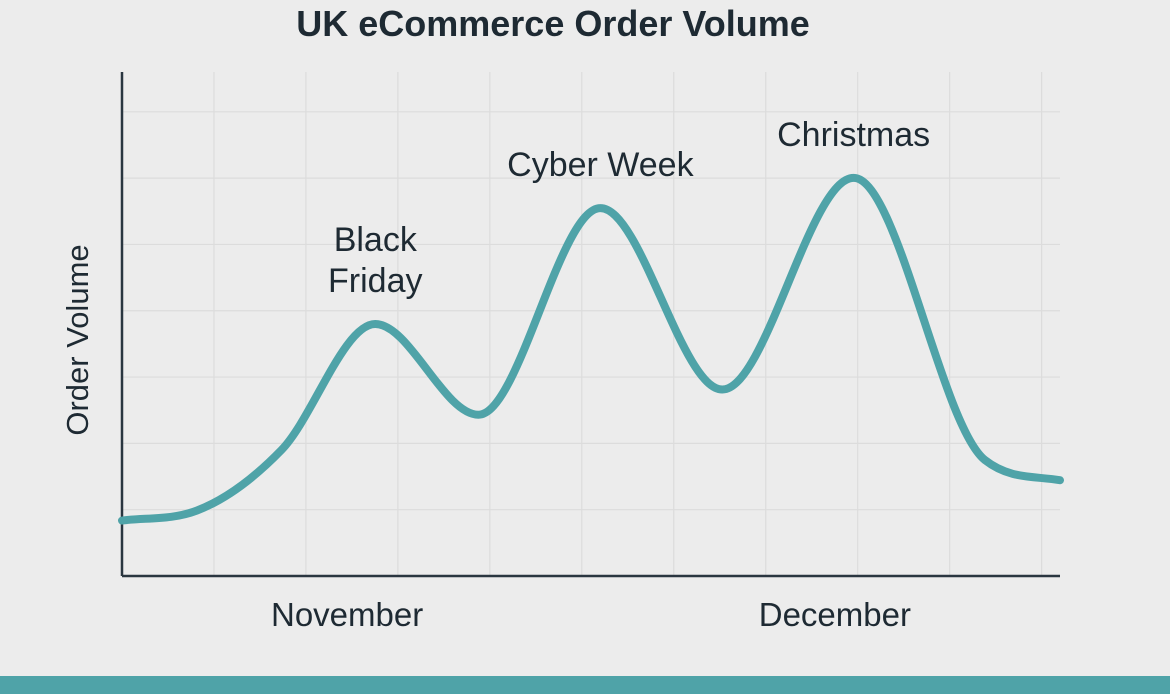  I want to click on x-tick-label: November, so click(347, 614).